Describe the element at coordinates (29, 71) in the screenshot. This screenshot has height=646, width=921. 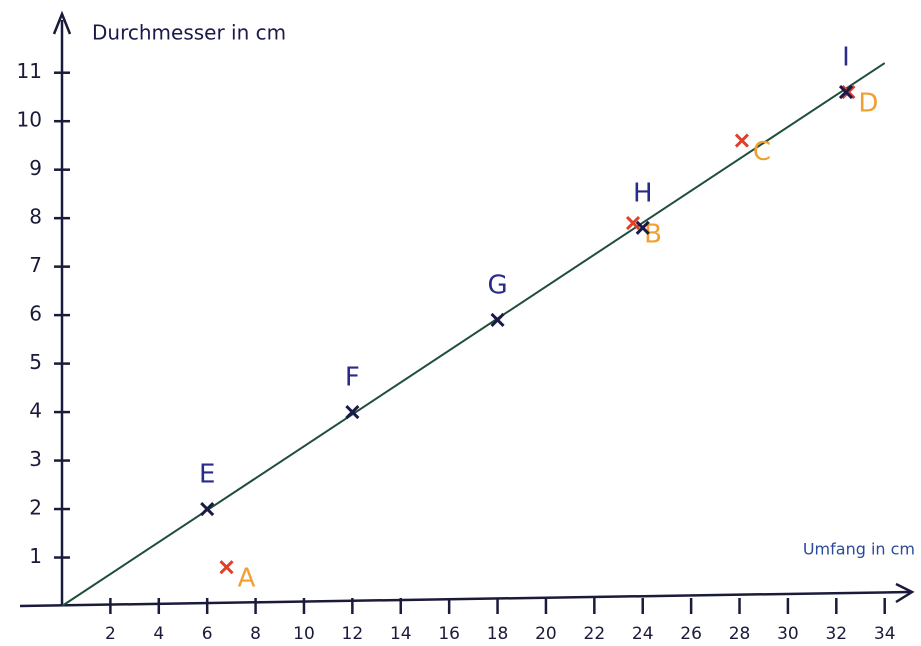
I see `y-tick-label: 11` at that location.